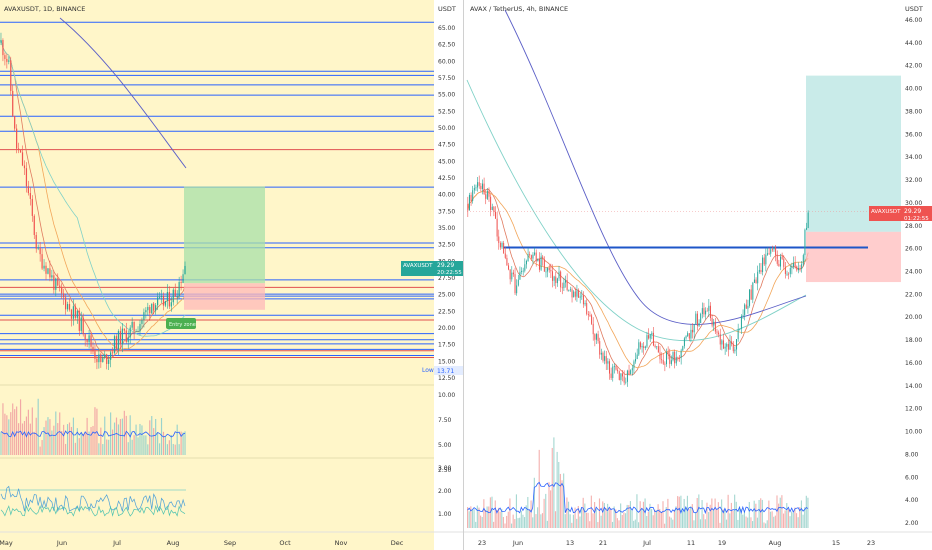 Image resolution: width=932 pixels, height=550 pixels. What do you see at coordinates (913, 134) in the screenshot?
I see `right-price-tick: 36.00` at bounding box center [913, 134].